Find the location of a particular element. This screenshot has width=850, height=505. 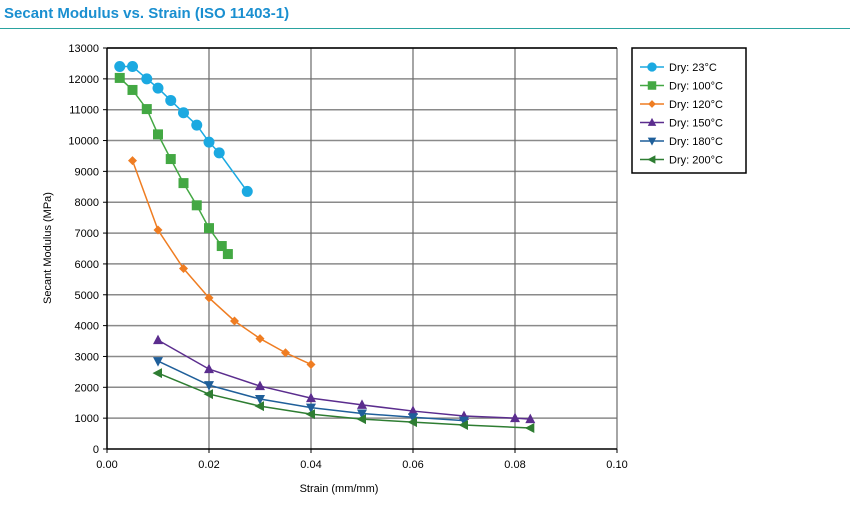

y-tick-label: 8000 is located at coordinates (87, 203).